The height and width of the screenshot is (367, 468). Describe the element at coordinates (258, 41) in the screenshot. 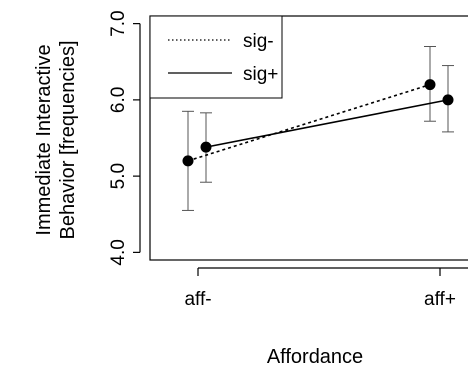

I see `legend-label-sig-minus: sig-` at that location.